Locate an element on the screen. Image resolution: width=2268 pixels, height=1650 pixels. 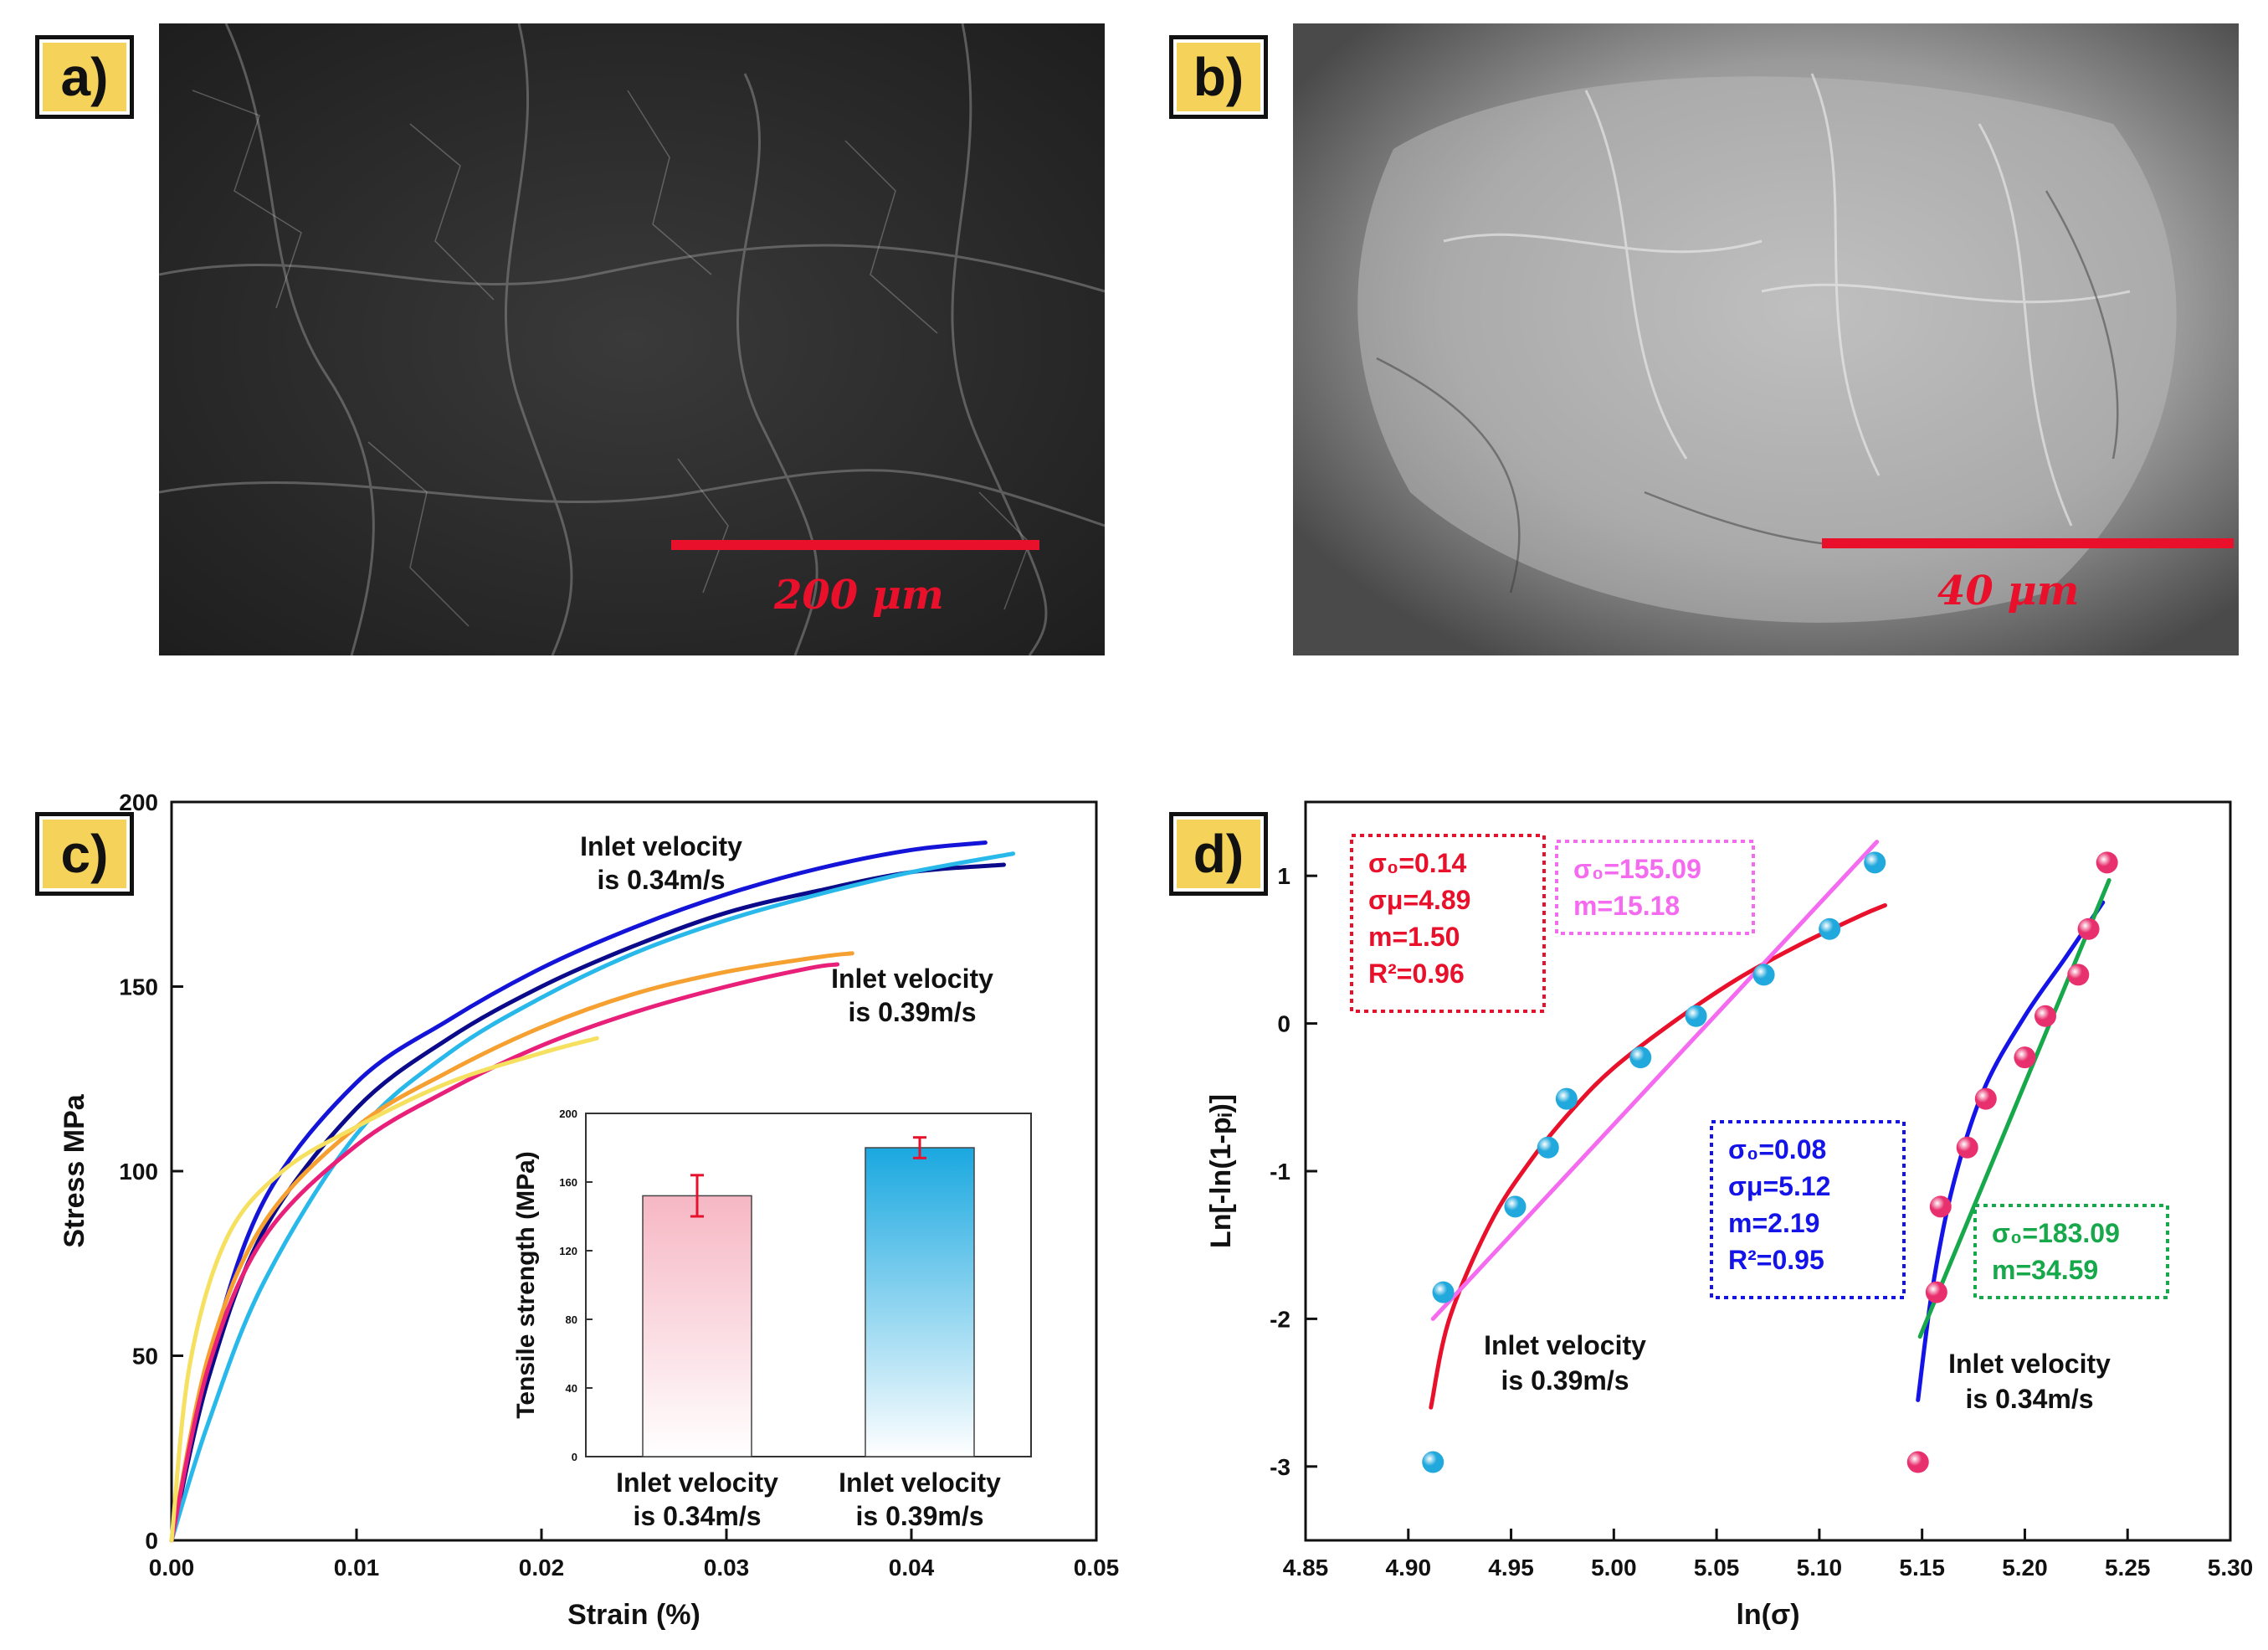
d-ytick-label: 0 is located at coordinates (1284, 1024).